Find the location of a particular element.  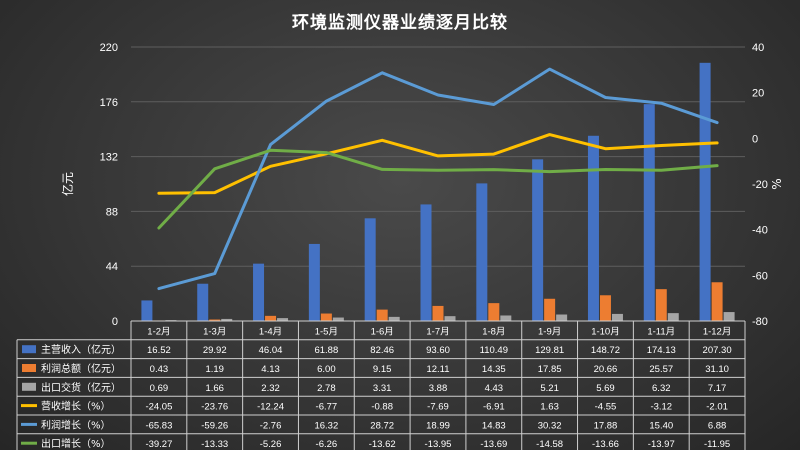

data-label: -6.77 is located at coordinates (327, 407).